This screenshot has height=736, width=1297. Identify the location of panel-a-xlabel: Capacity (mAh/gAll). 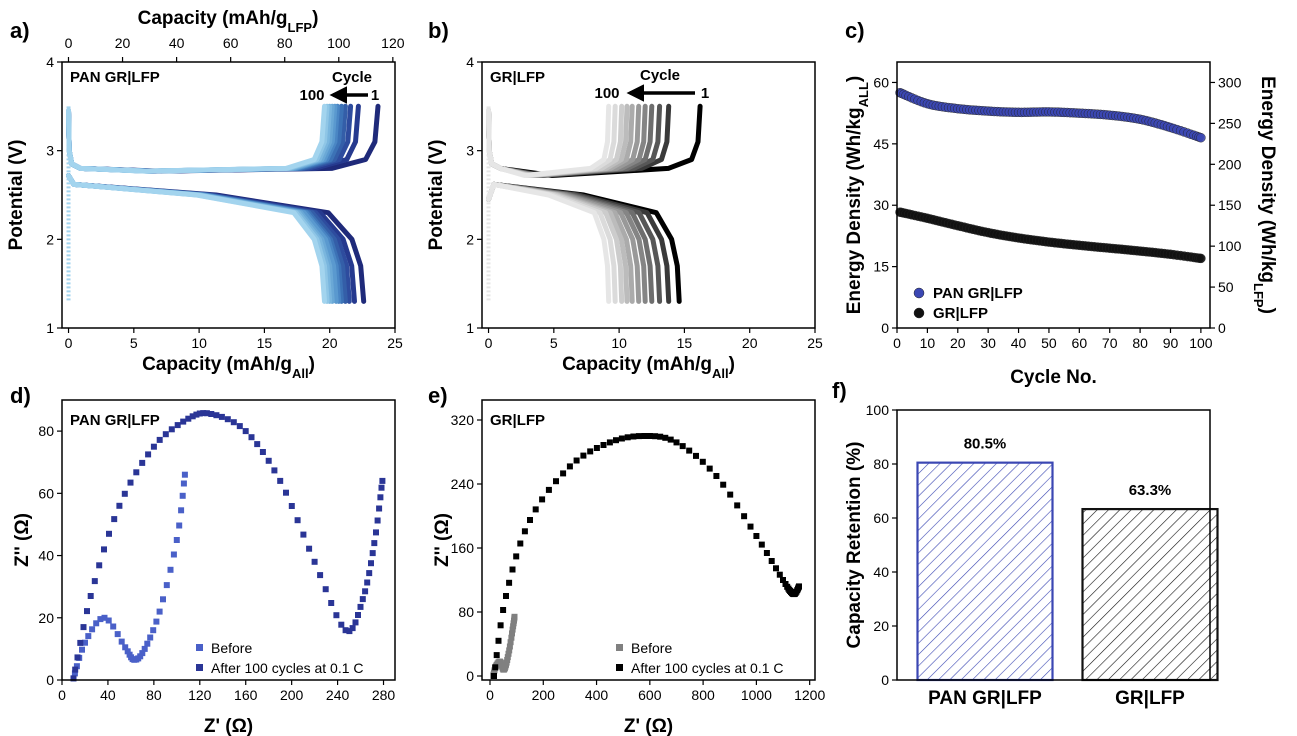
(228, 367).